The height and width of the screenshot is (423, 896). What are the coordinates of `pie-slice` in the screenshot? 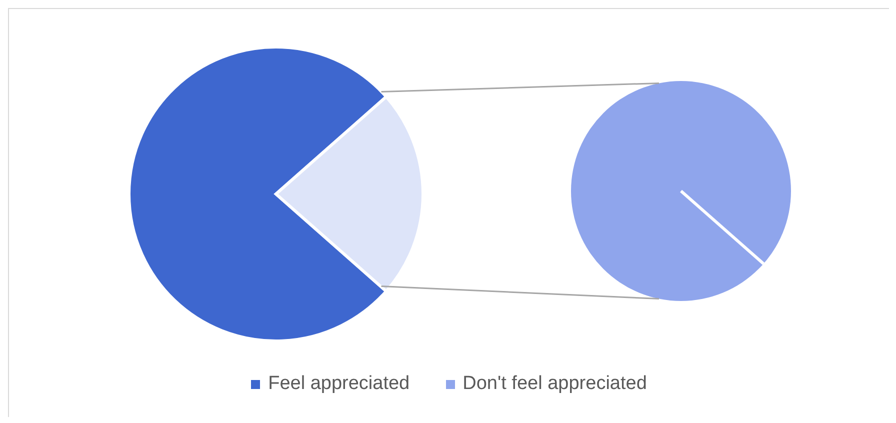 It's located at (349, 194).